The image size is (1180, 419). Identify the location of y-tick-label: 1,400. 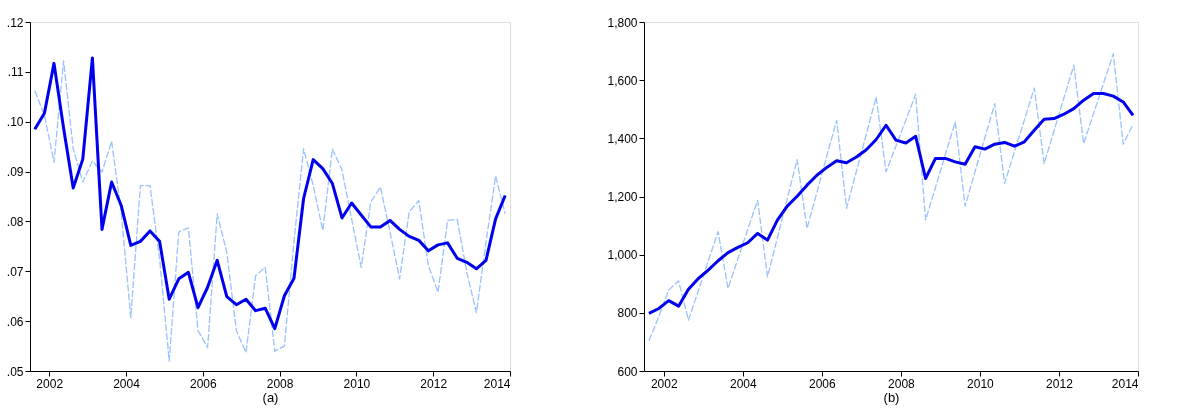
(622, 138).